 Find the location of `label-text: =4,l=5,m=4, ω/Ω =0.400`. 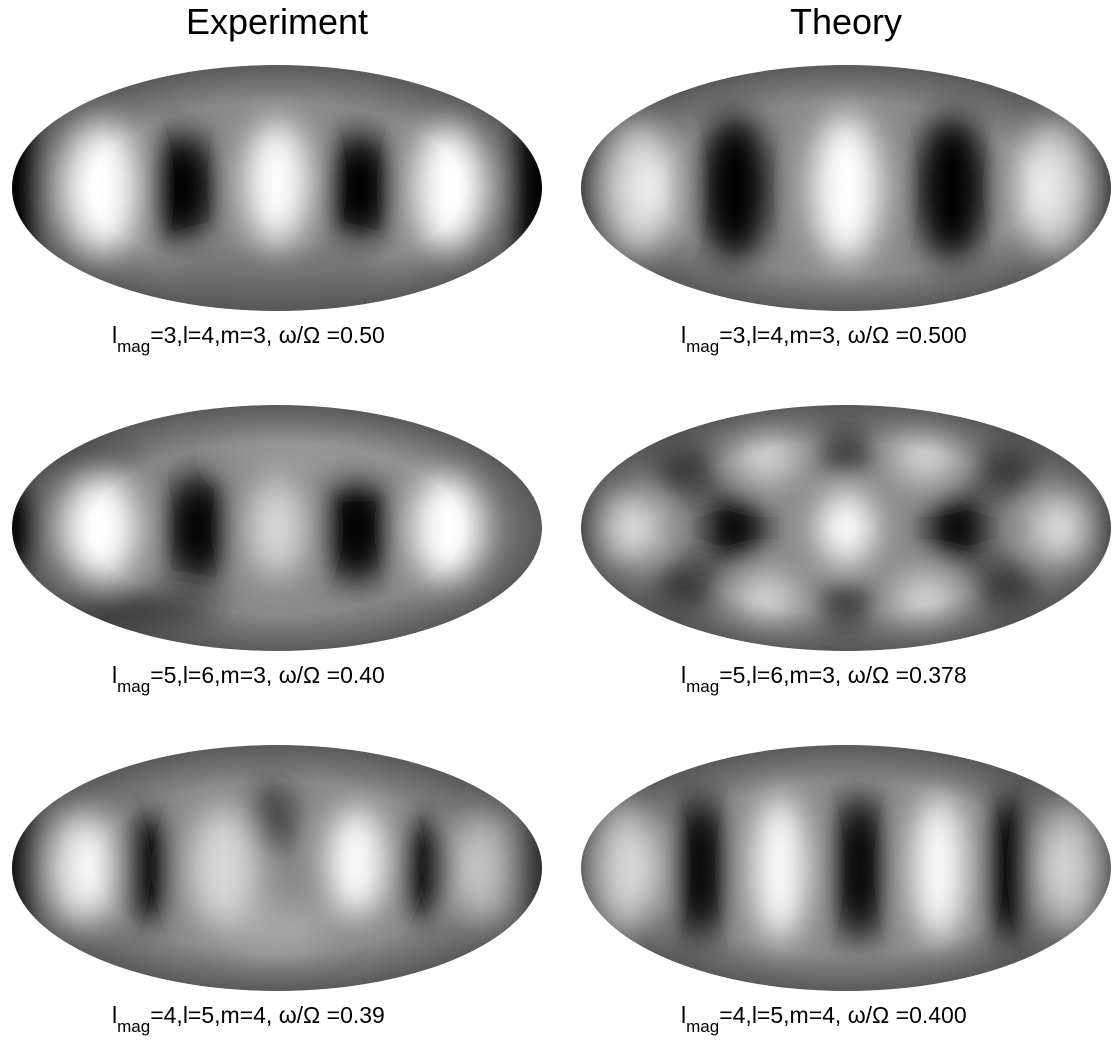

label-text: =4,l=5,m=4, ω/Ω =0.400 is located at coordinates (842, 1015).